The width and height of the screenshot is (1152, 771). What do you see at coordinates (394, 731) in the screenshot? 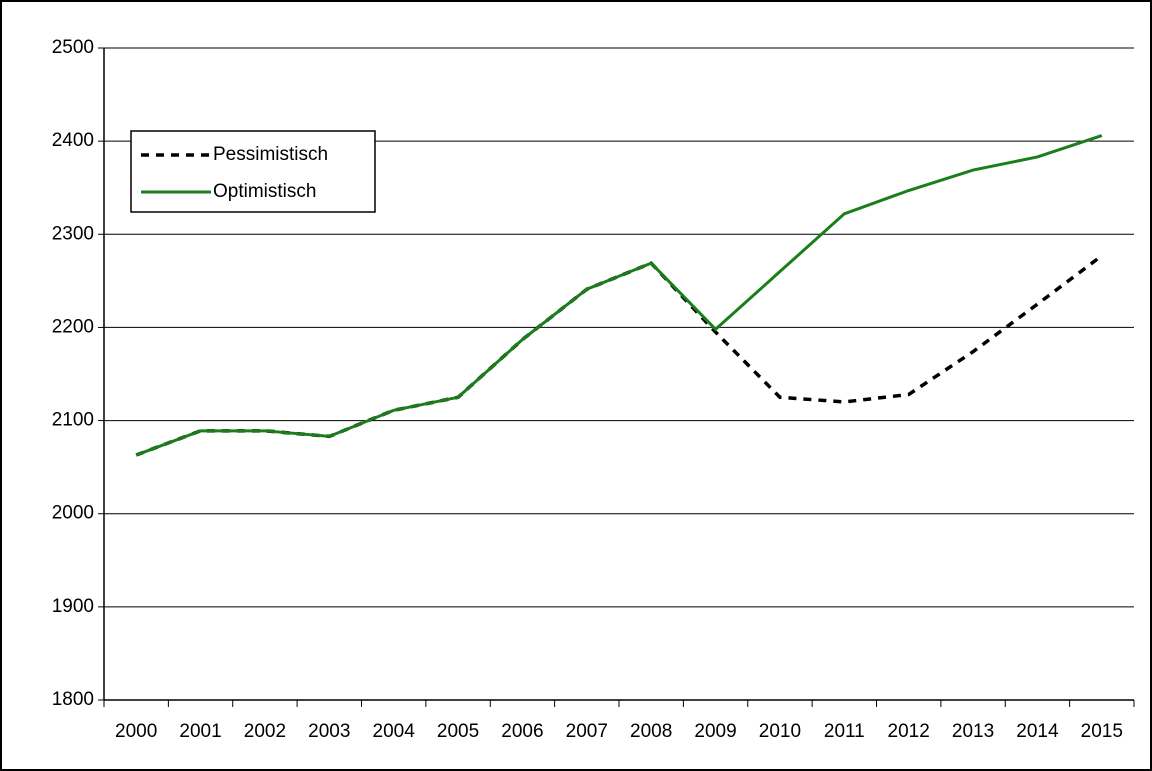
I see `x-tick-label: 2004` at bounding box center [394, 731].